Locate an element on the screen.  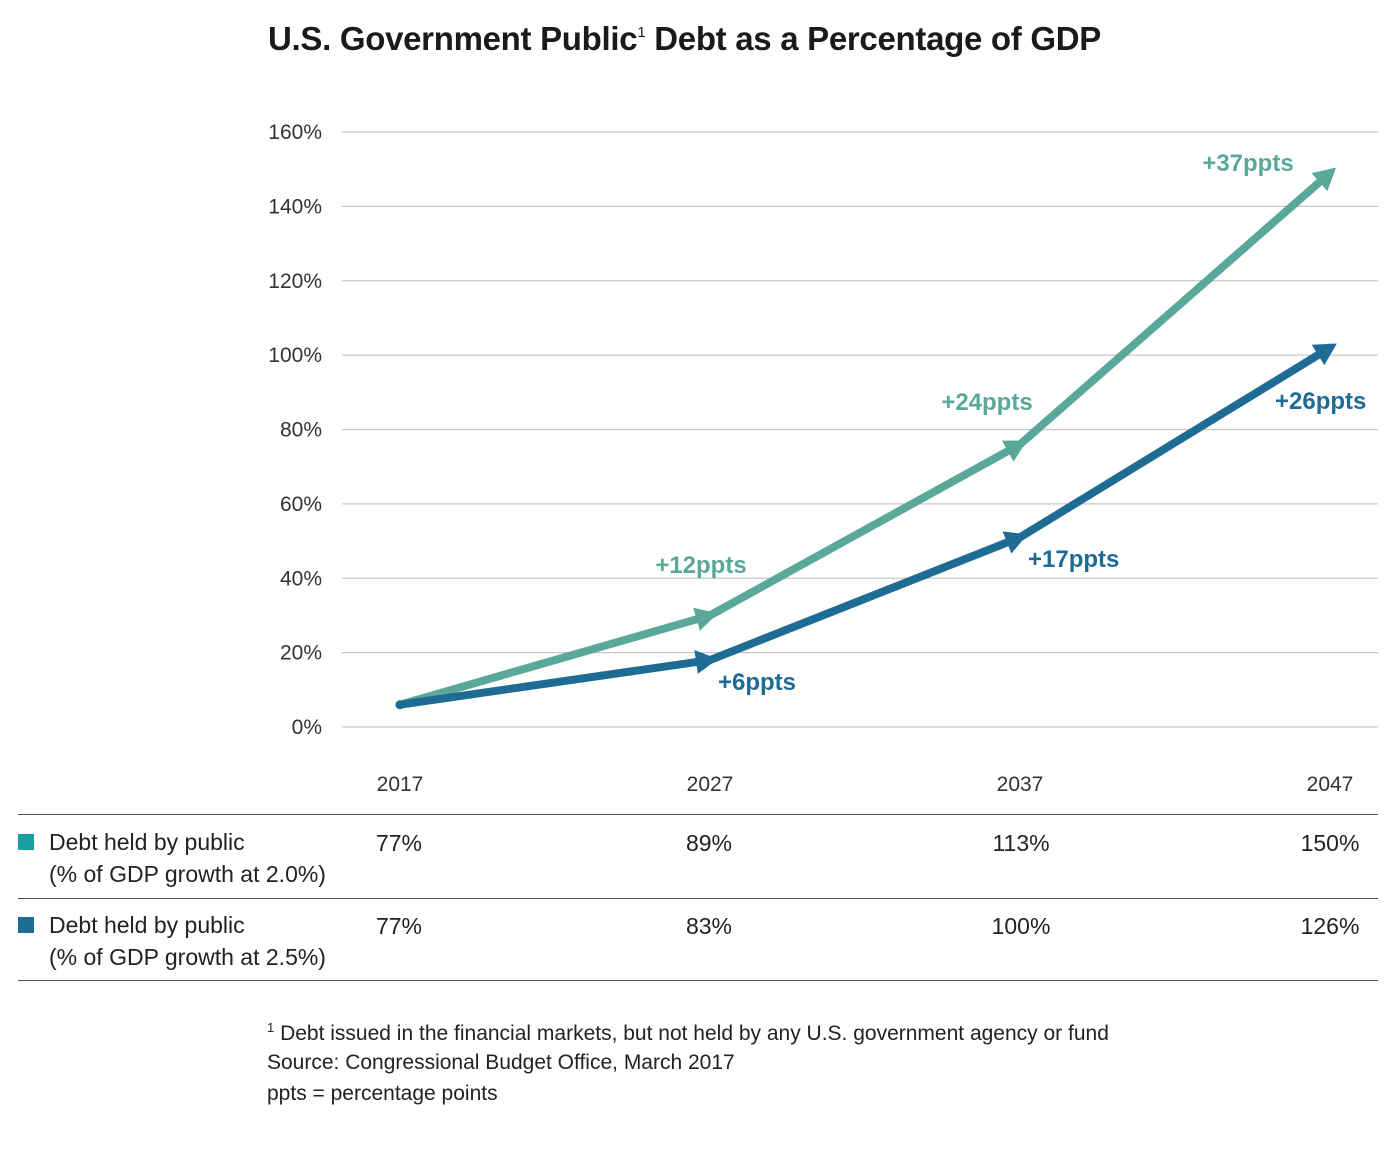
table-cell: 150% is located at coordinates (1330, 843).